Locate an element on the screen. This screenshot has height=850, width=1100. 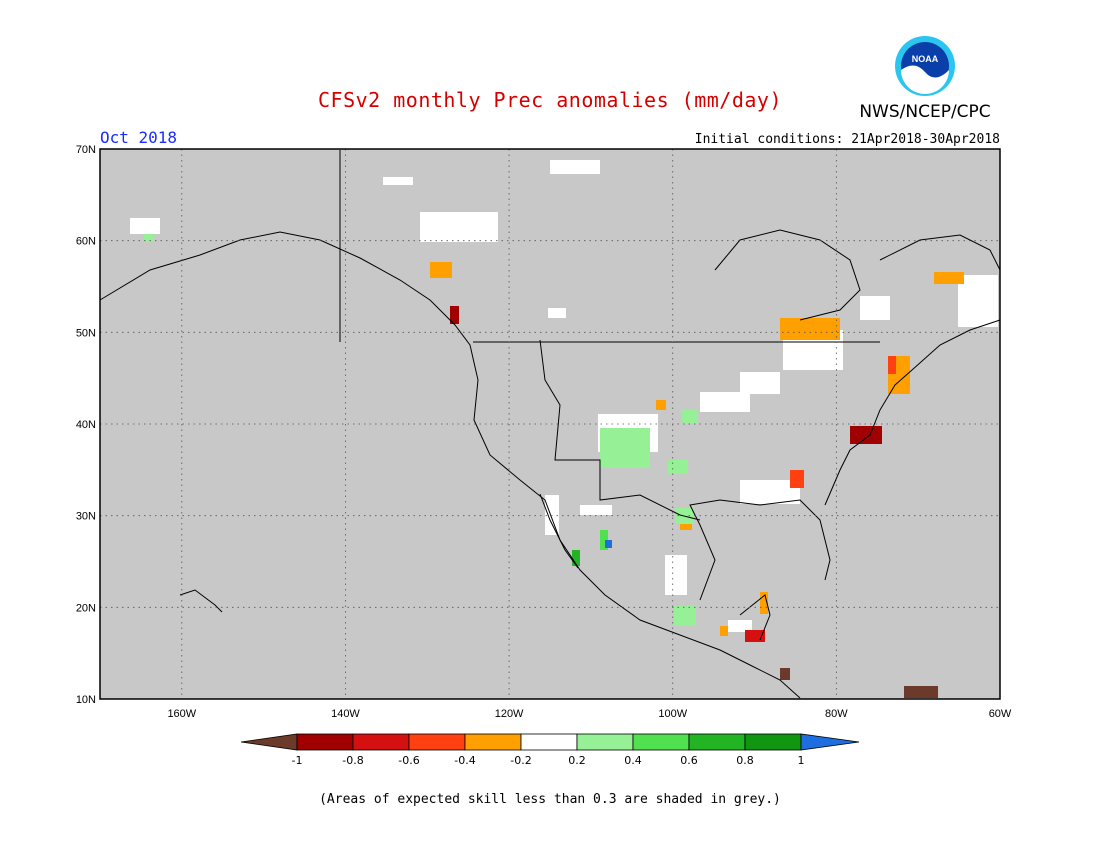
lat-tick-label: 40N is located at coordinates (86, 425).